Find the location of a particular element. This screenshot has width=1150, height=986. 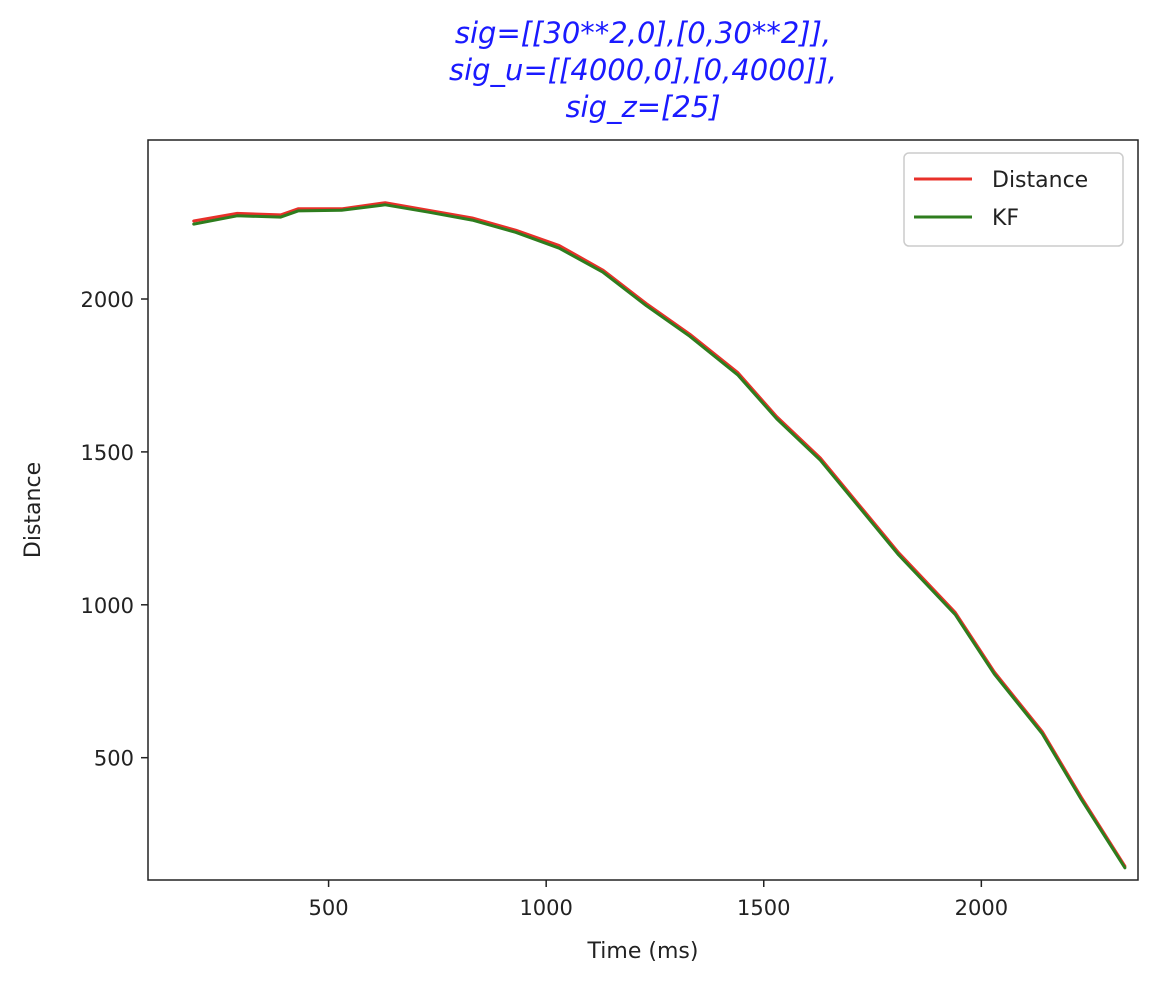

chart-title-line: sig=[[30**2,0],[0,30**2]], is located at coordinates (643, 33).